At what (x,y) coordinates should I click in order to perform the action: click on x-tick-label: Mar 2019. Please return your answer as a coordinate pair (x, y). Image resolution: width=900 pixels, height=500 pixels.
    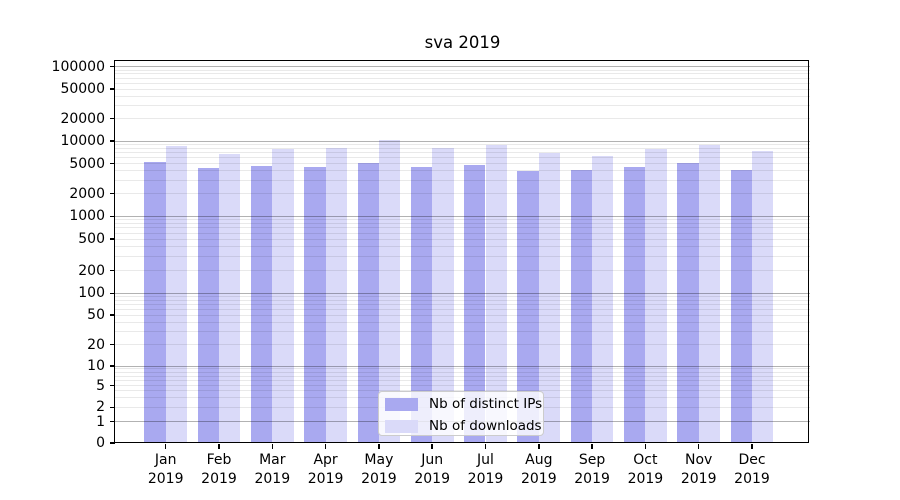
    Looking at the image, I should click on (272, 469).